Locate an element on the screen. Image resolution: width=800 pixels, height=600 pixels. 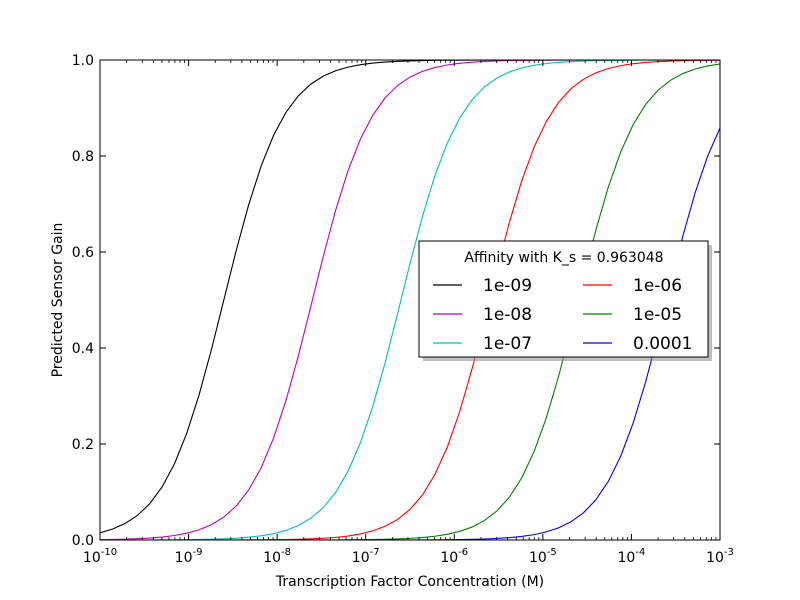
x-tick-label: 10⁻⁵ is located at coordinates (543, 556).